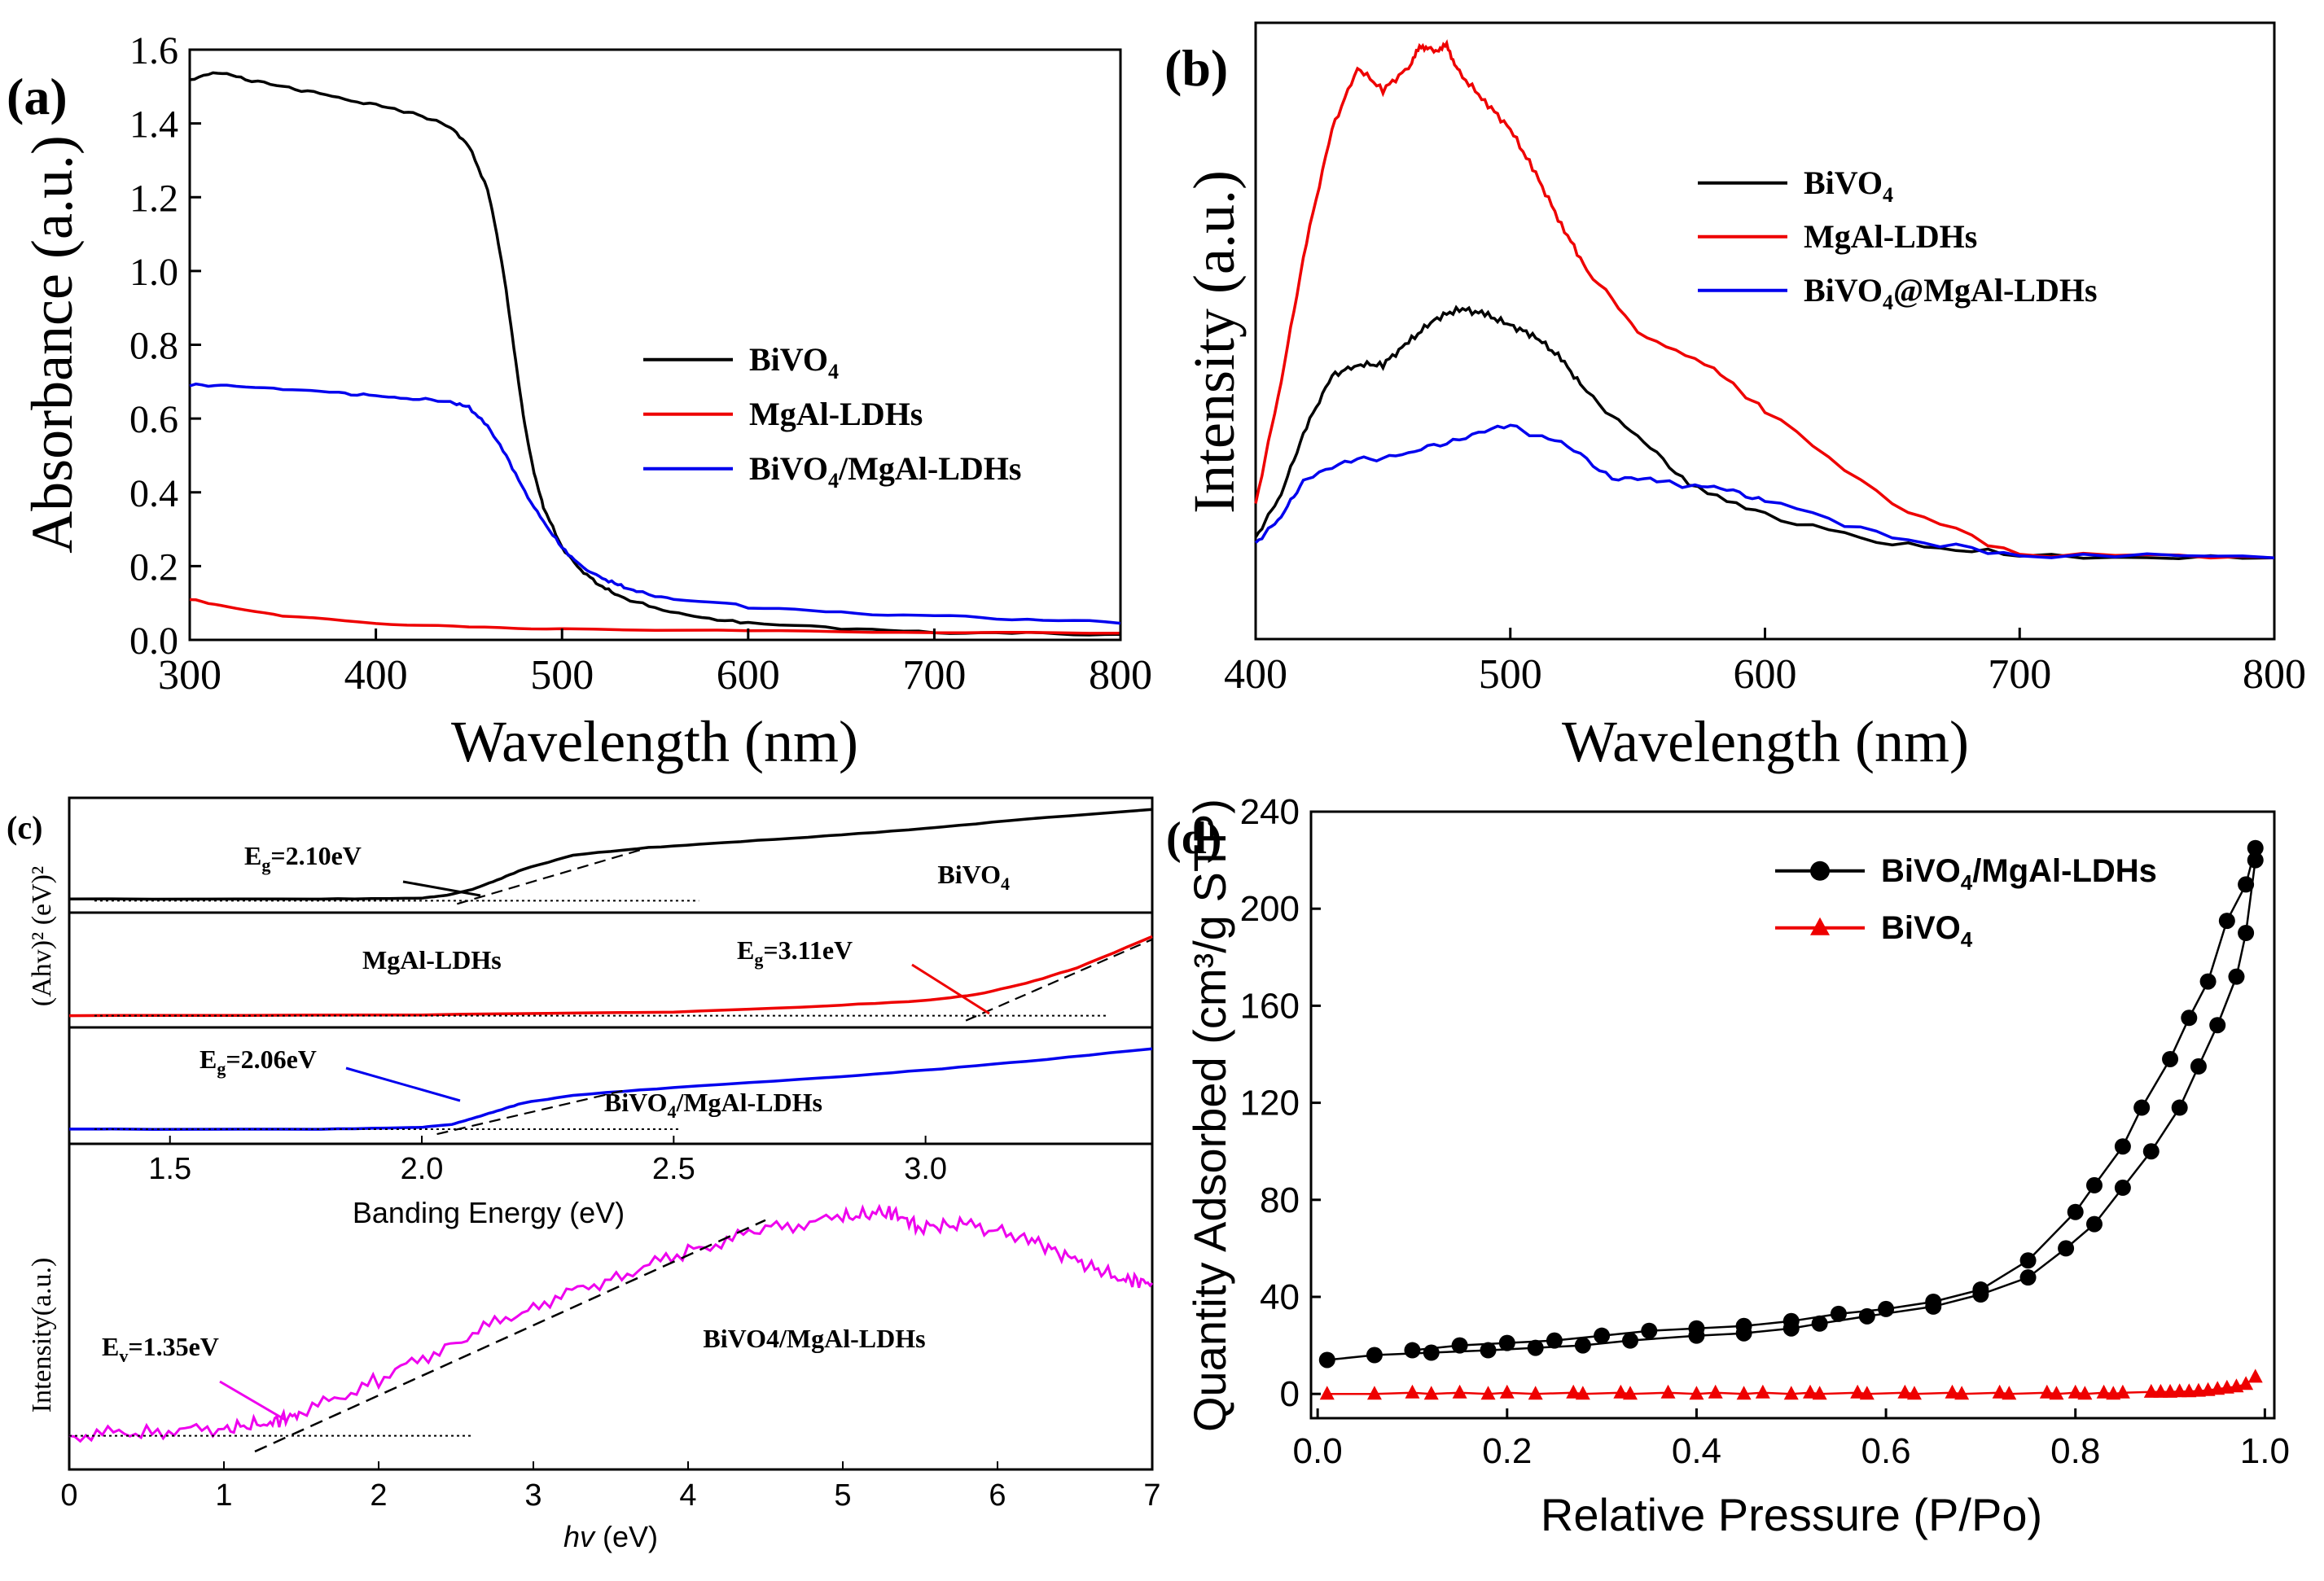 Image resolution: width=2324 pixels, height=1581 pixels. What do you see at coordinates (611, 1306) in the screenshot?
I see `plot-frame-c-bottom` at bounding box center [611, 1306].